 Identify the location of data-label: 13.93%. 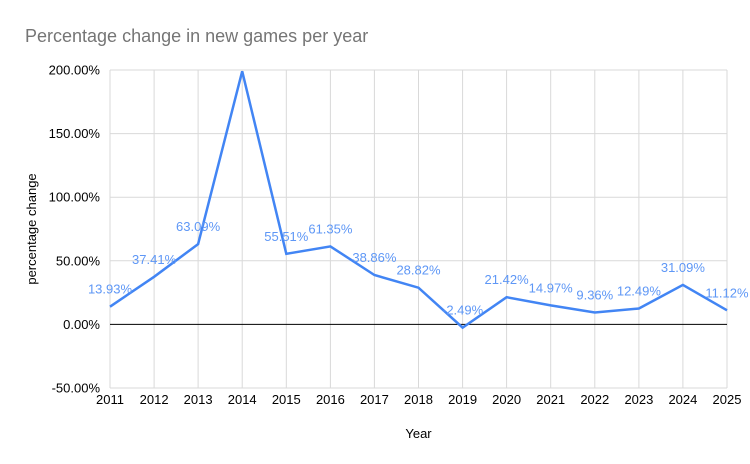
(110, 289).